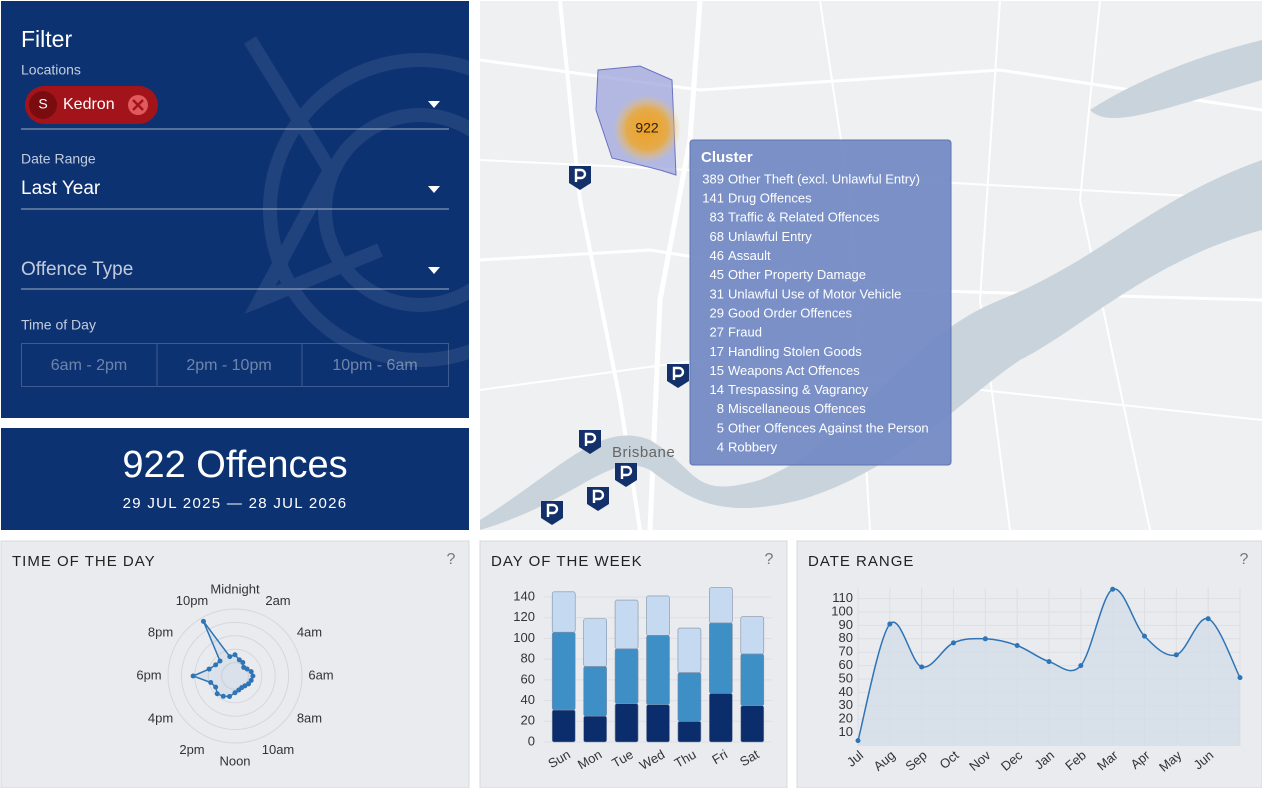 The width and height of the screenshot is (1262, 793). I want to click on item-label: Good Order Offences, so click(790, 312).